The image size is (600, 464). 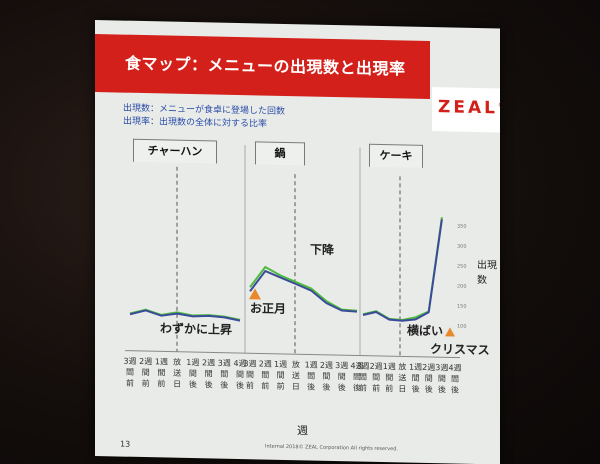 I want to click on y-tick-label: 100, so click(x=462, y=327).